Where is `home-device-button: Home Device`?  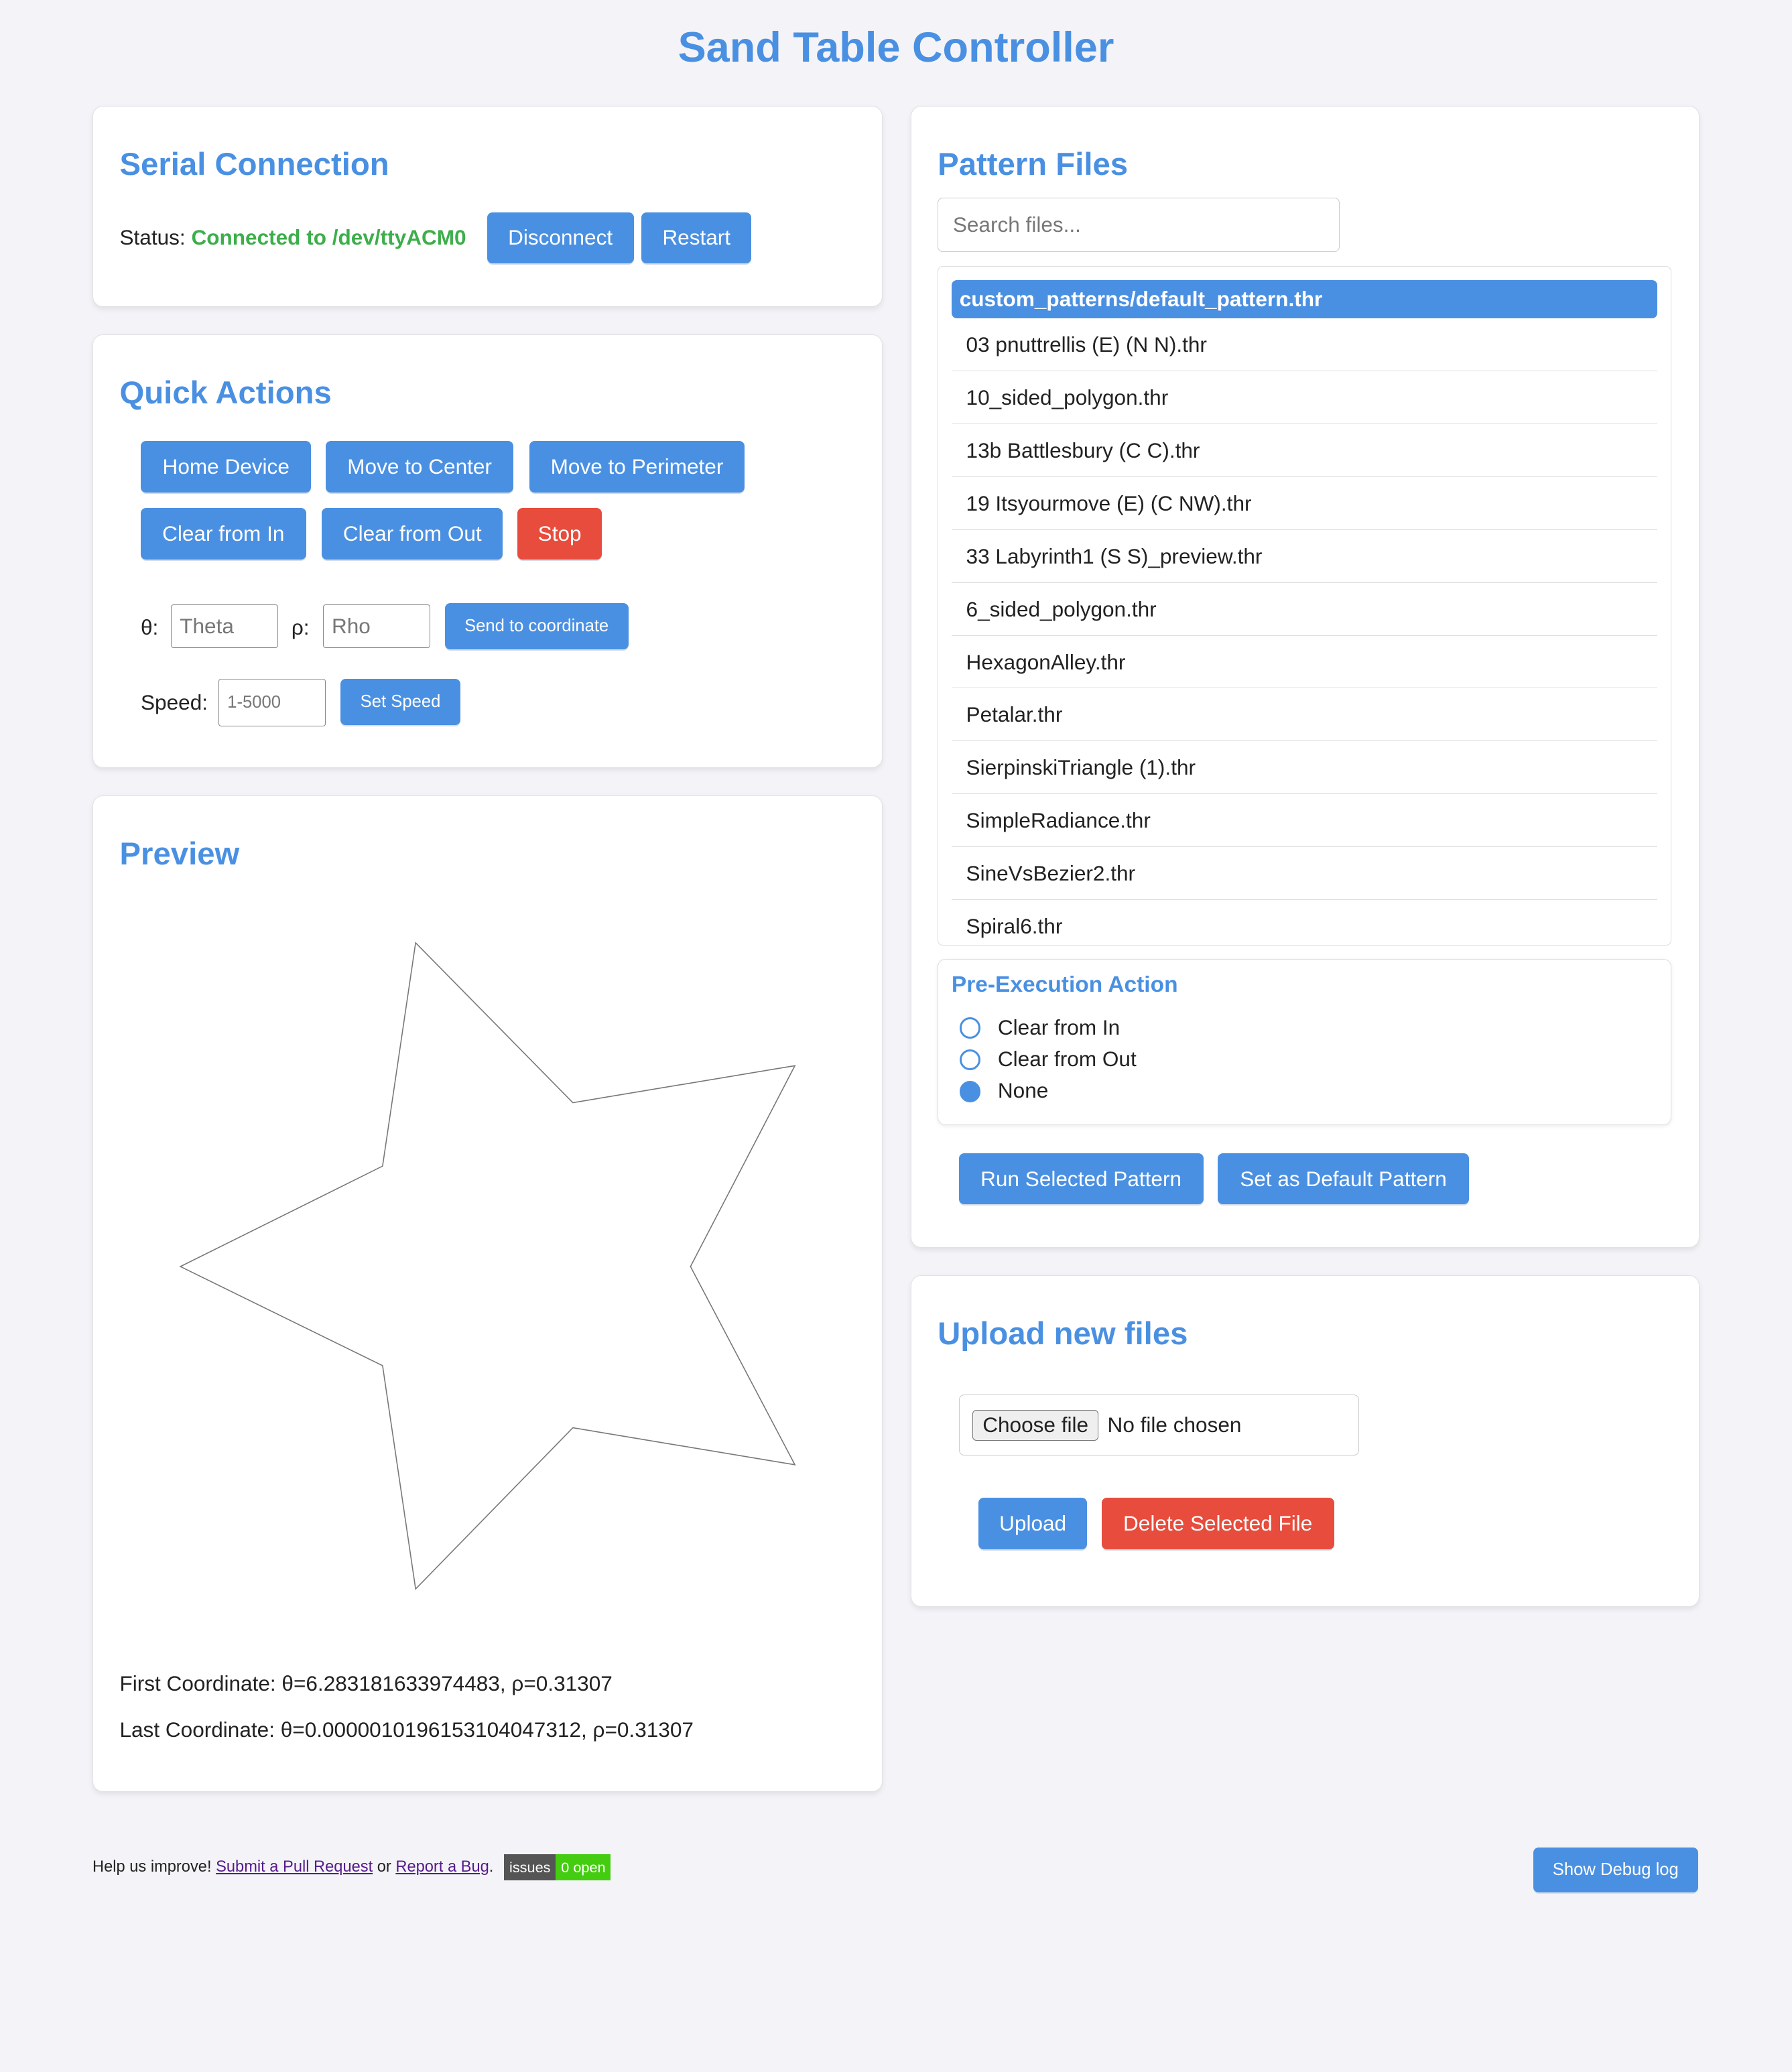 home-device-button: Home Device is located at coordinates (226, 467).